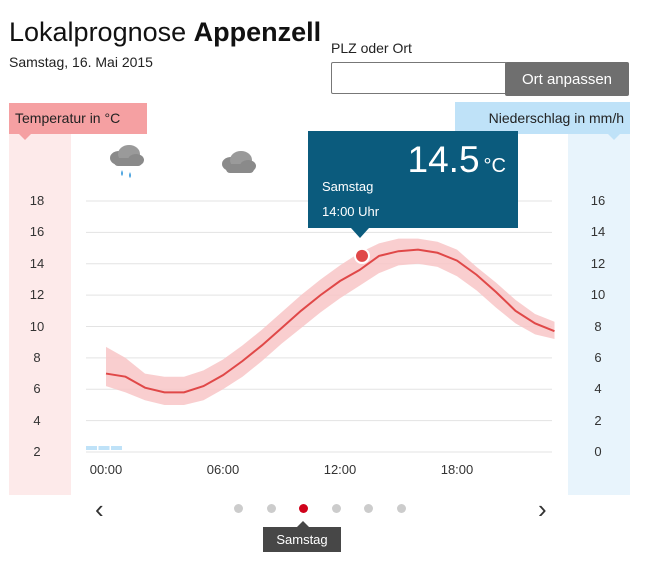  What do you see at coordinates (37, 232) in the screenshot?
I see `y-left-tick: 16` at bounding box center [37, 232].